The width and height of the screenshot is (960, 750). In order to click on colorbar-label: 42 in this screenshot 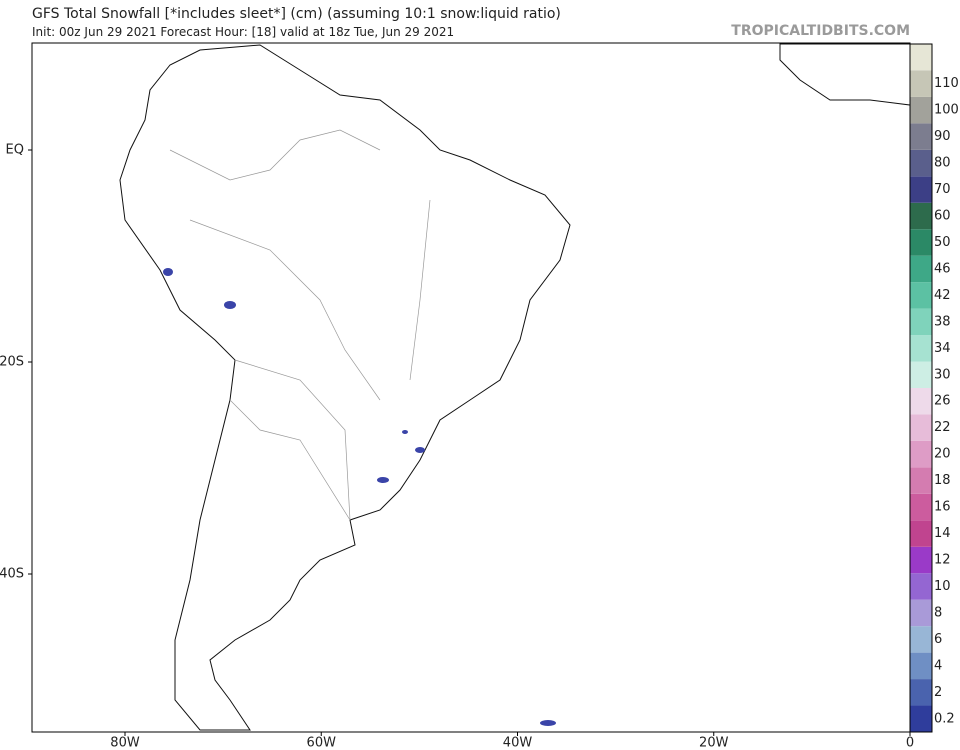, I will do `click(942, 295)`.